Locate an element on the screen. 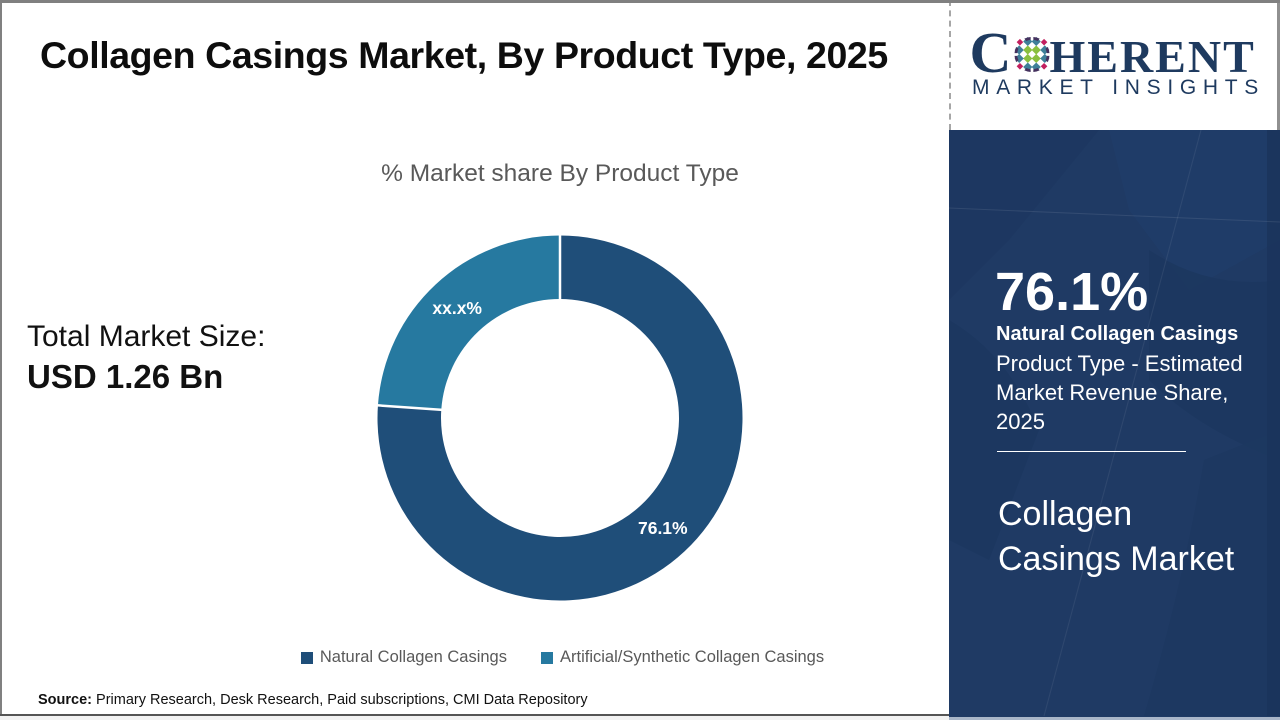 This screenshot has height=720, width=1280. svg-text: xx.x% is located at coordinates (457, 308).